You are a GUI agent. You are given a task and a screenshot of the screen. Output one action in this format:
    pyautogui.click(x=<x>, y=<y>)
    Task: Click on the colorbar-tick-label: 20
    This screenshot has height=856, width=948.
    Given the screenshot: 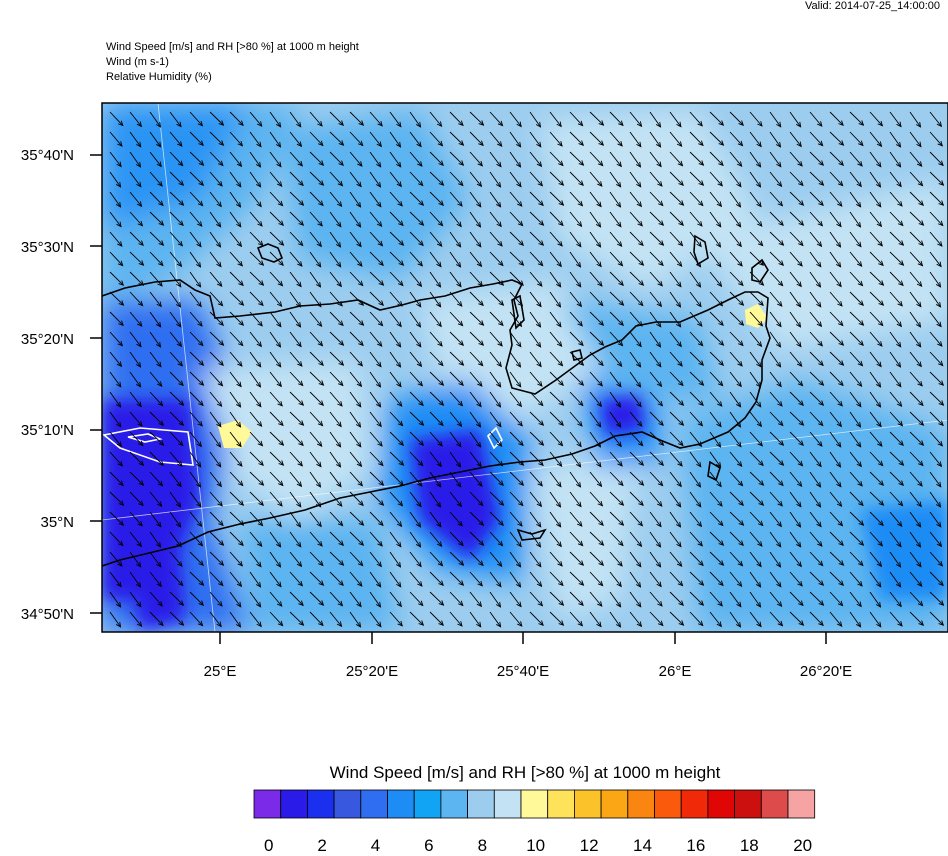 What is the action you would take?
    pyautogui.click(x=803, y=845)
    